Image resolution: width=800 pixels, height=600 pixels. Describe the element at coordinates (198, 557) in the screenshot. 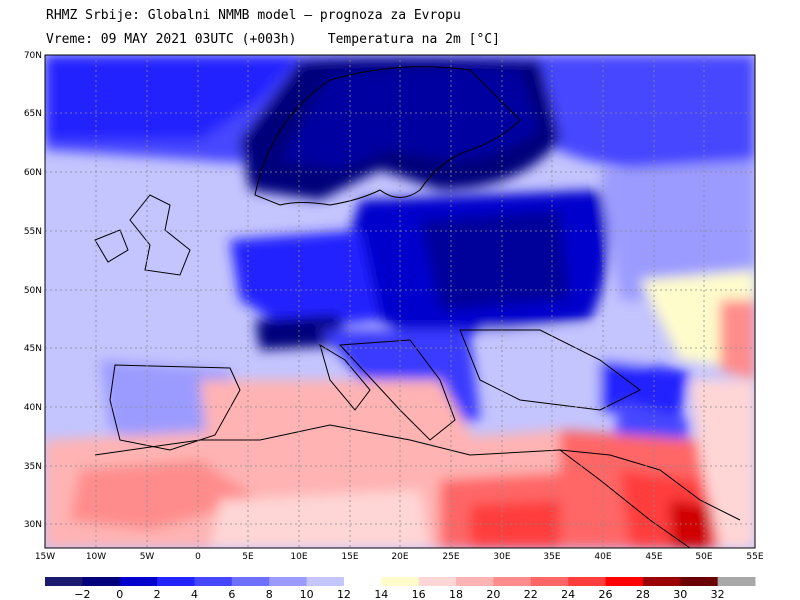

I see `lon-label: 0` at that location.